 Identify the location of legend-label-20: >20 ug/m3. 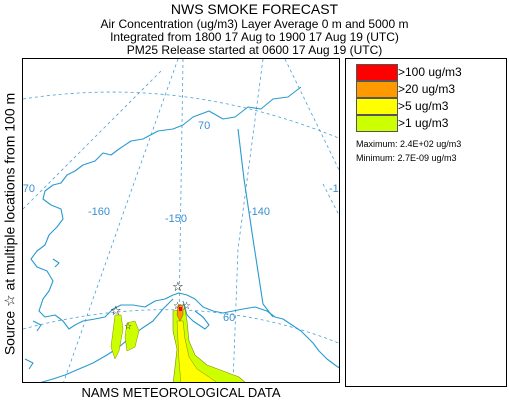
(427, 89).